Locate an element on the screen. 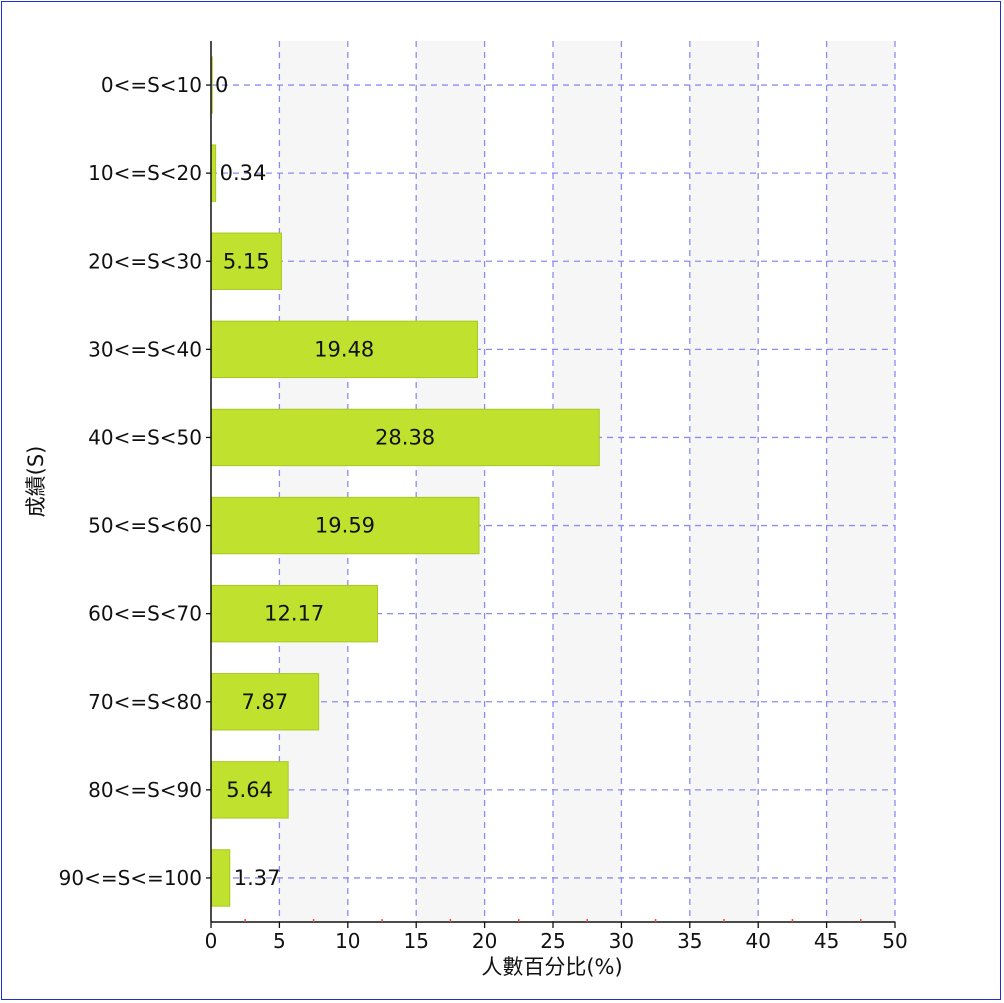 This screenshot has height=1003, width=1004. x-tick-label: 25 is located at coordinates (552, 941).